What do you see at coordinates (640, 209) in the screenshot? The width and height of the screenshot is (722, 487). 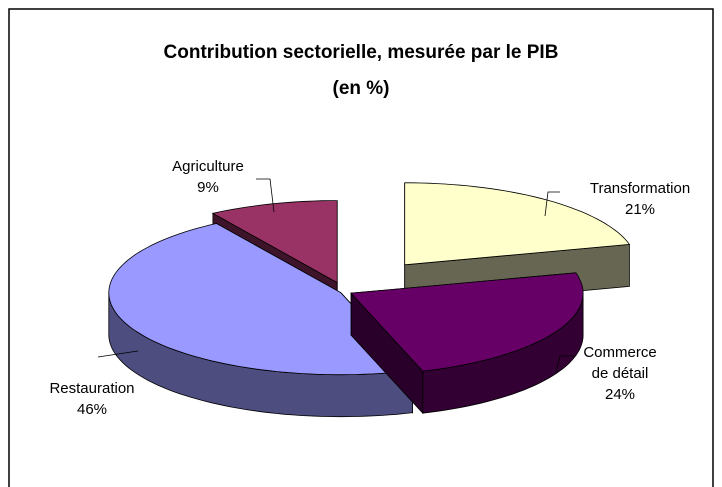 I see `value-label: 21%` at bounding box center [640, 209].